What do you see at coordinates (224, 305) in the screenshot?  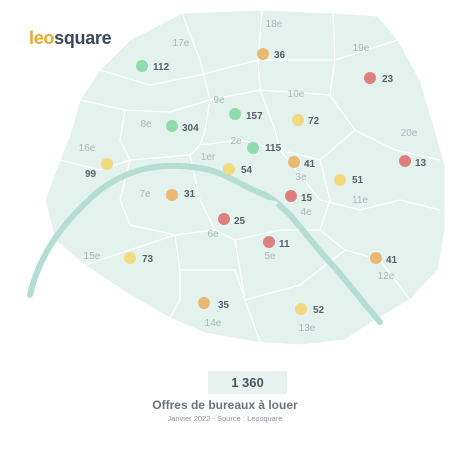 I see `offer-count: 35` at bounding box center [224, 305].